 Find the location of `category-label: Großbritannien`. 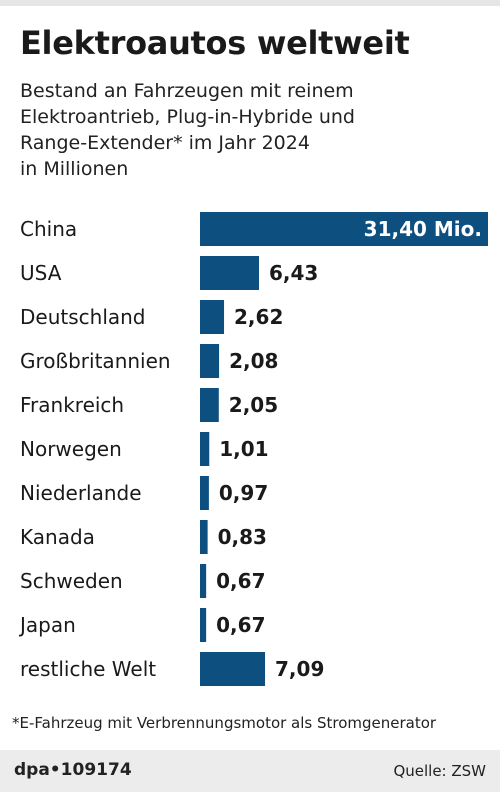

category-label: Großbritannien is located at coordinates (95, 361).